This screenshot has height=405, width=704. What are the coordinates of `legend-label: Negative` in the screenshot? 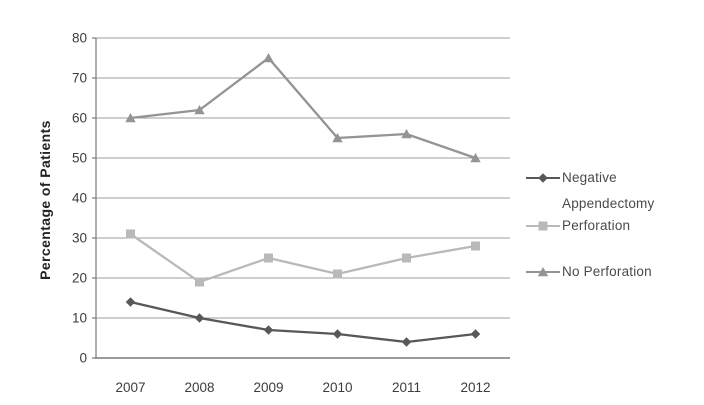 It's located at (589, 177).